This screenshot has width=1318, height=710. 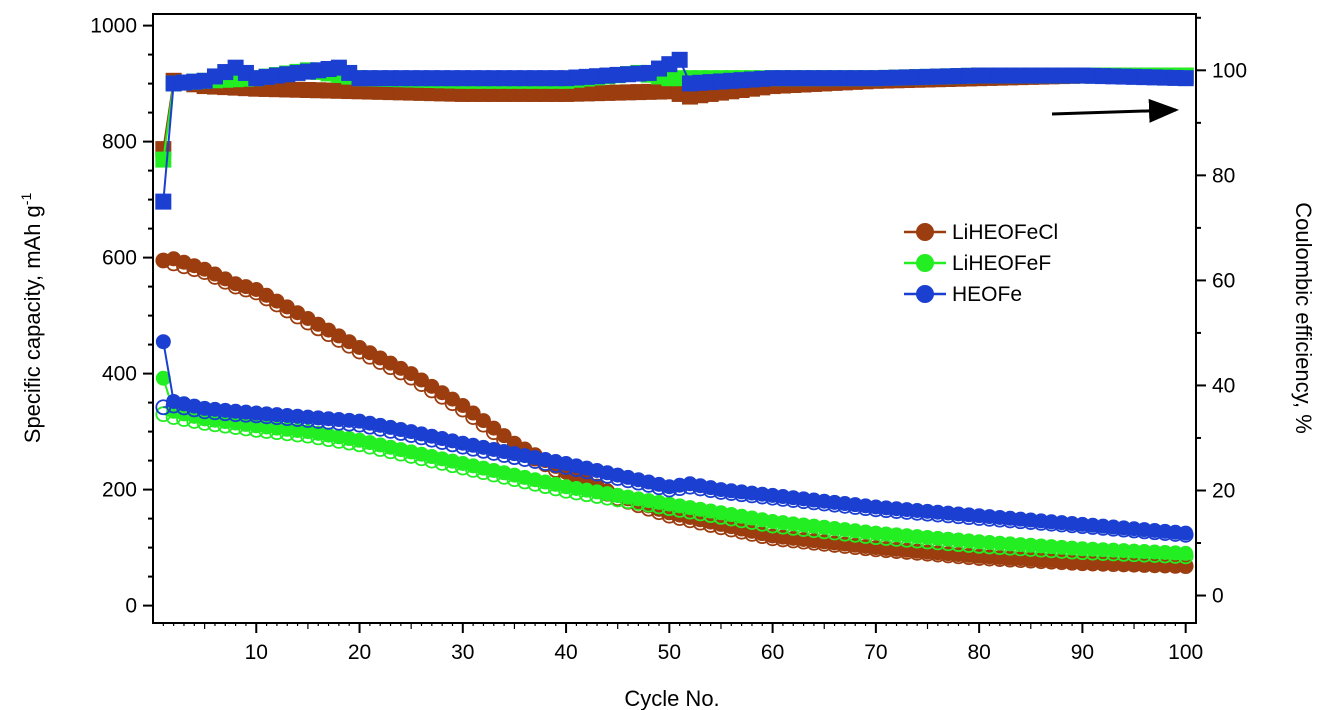 I want to click on y-tick-label: 800, so click(x=119, y=142).